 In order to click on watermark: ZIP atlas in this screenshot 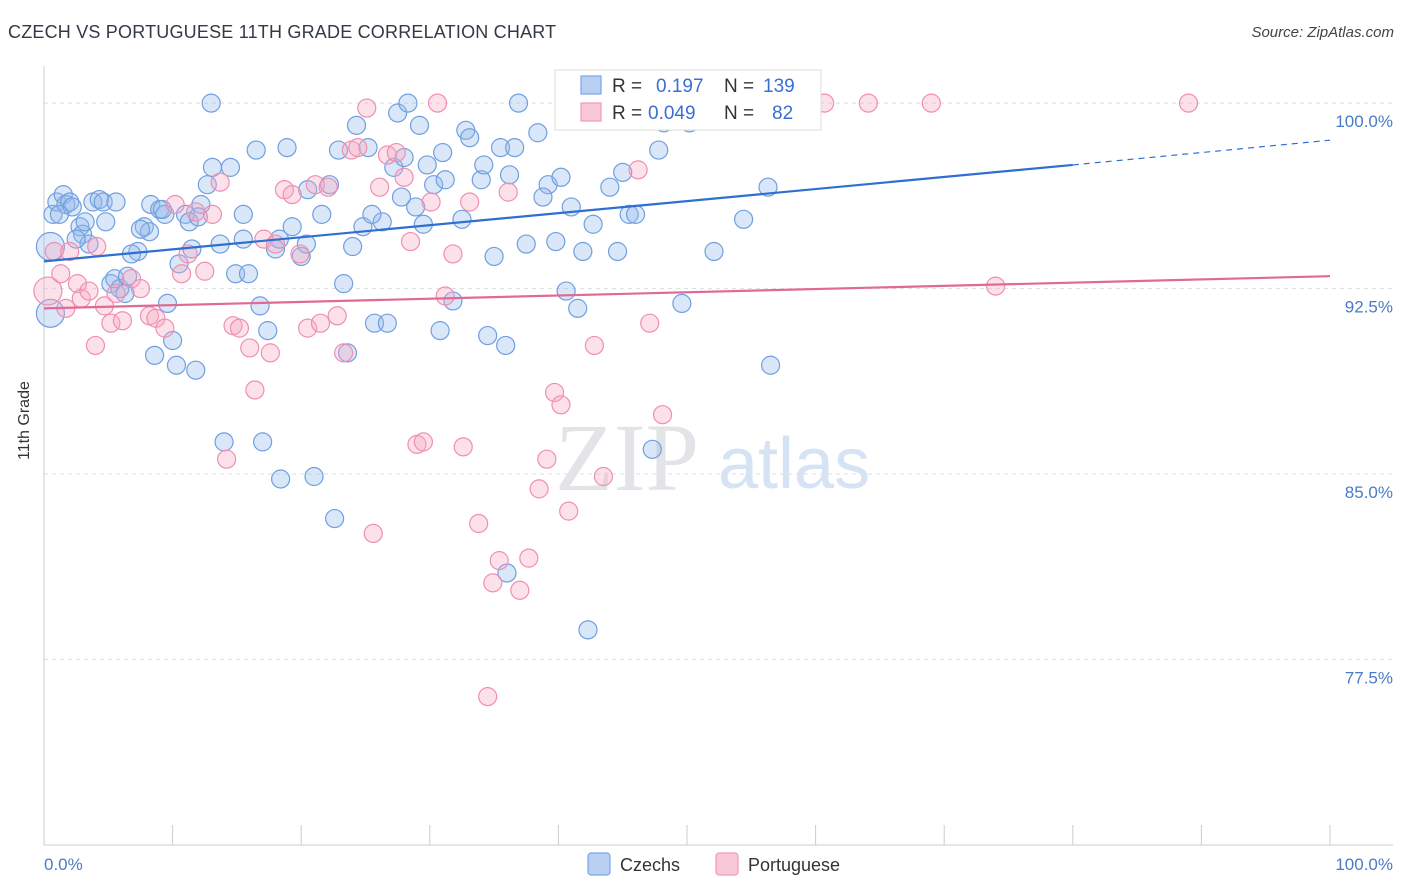, I will do `click(712, 457)`.